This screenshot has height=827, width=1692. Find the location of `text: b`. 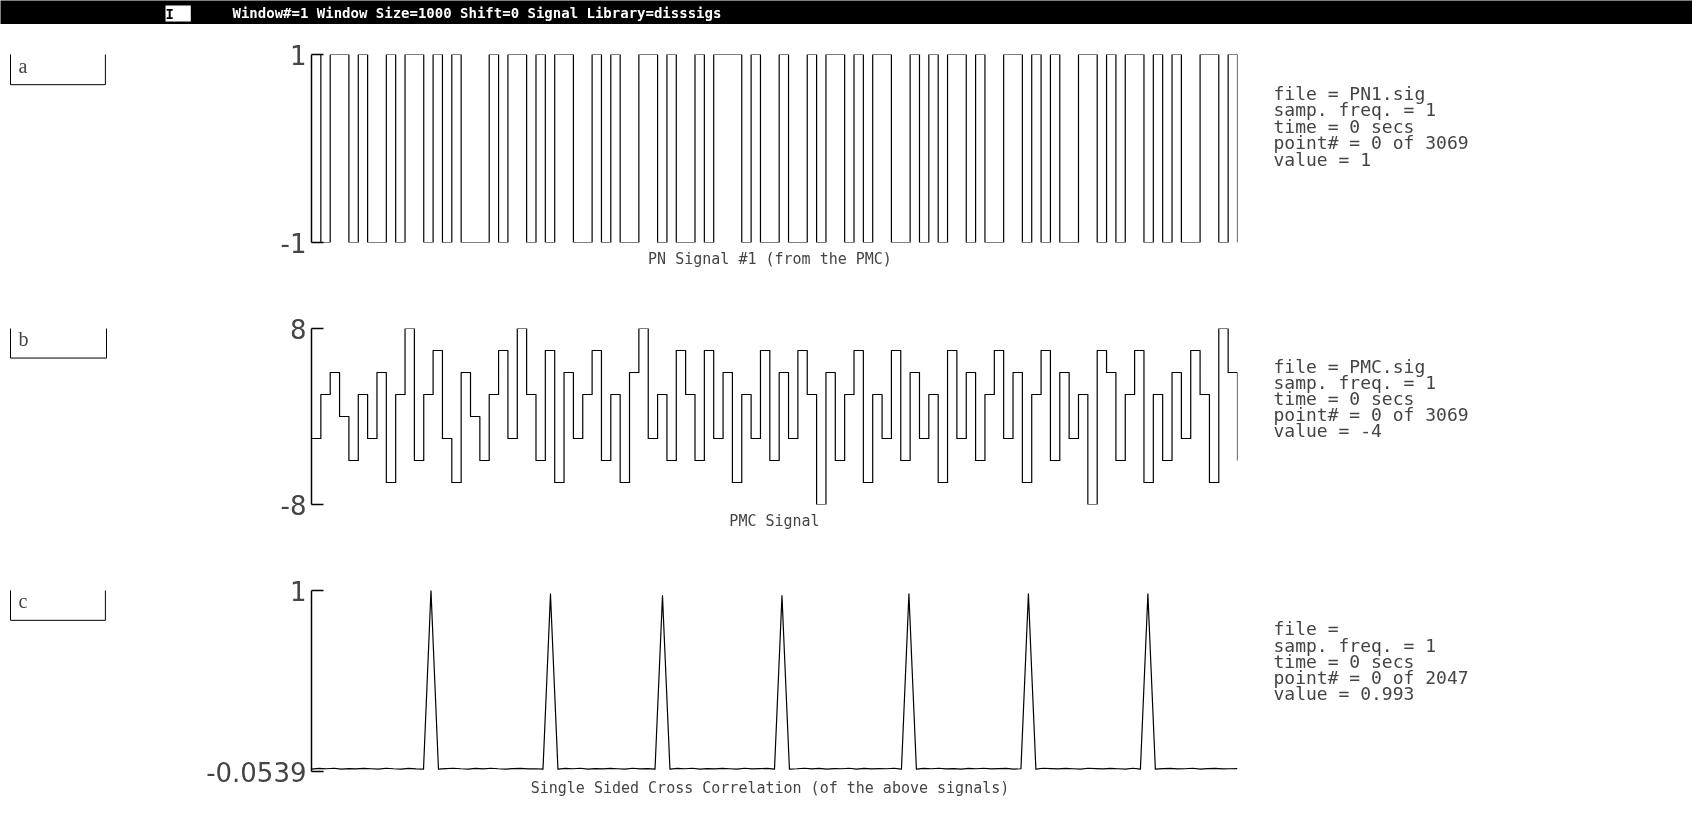

text: b is located at coordinates (23, 339).